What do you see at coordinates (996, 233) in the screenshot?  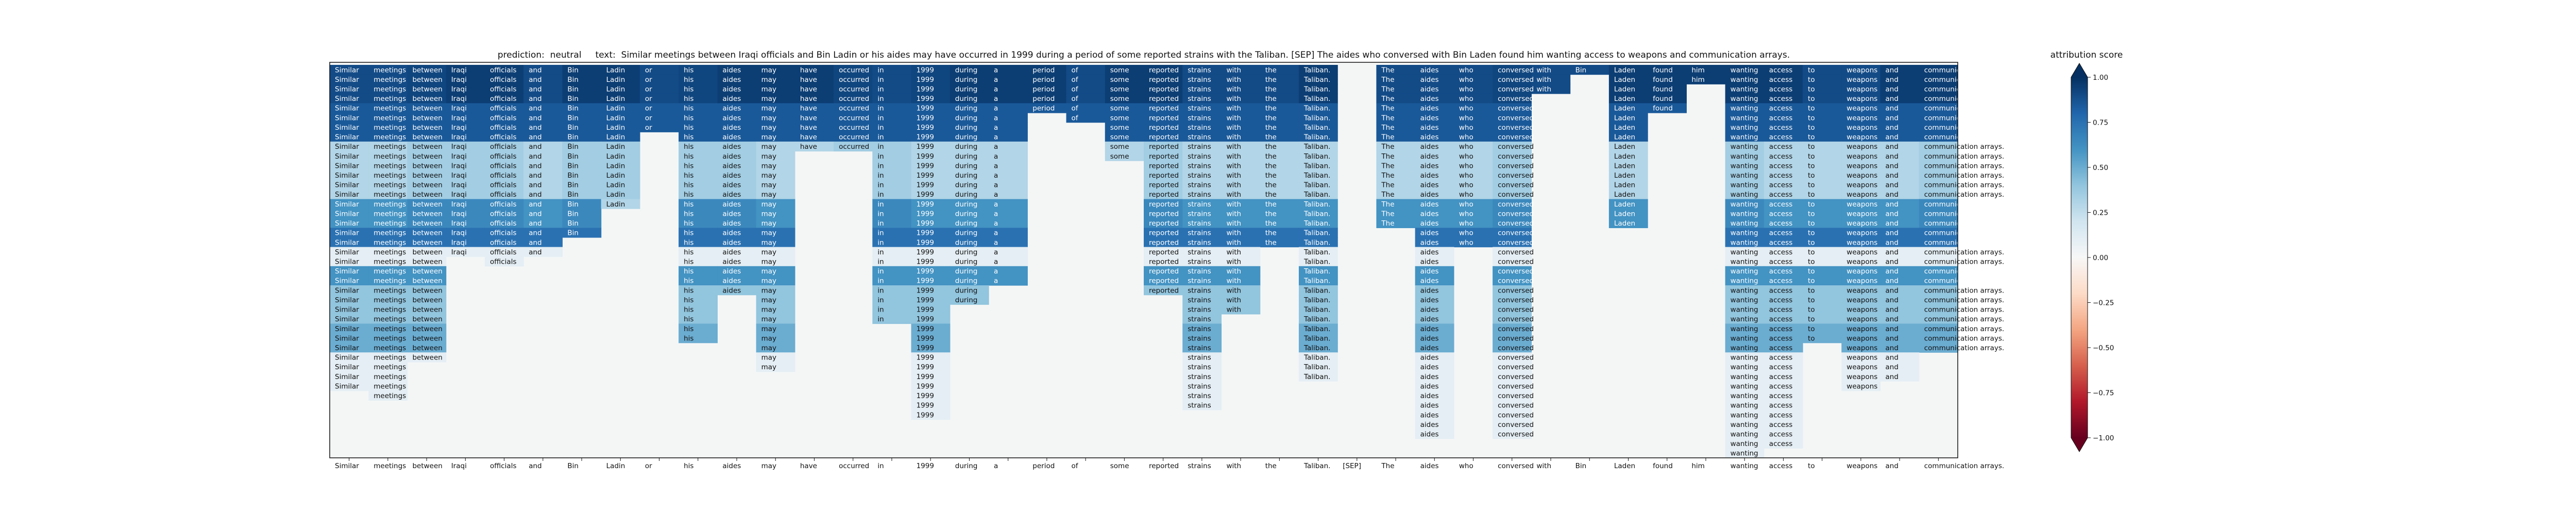 I see `heatmap-cell-label: a` at bounding box center [996, 233].